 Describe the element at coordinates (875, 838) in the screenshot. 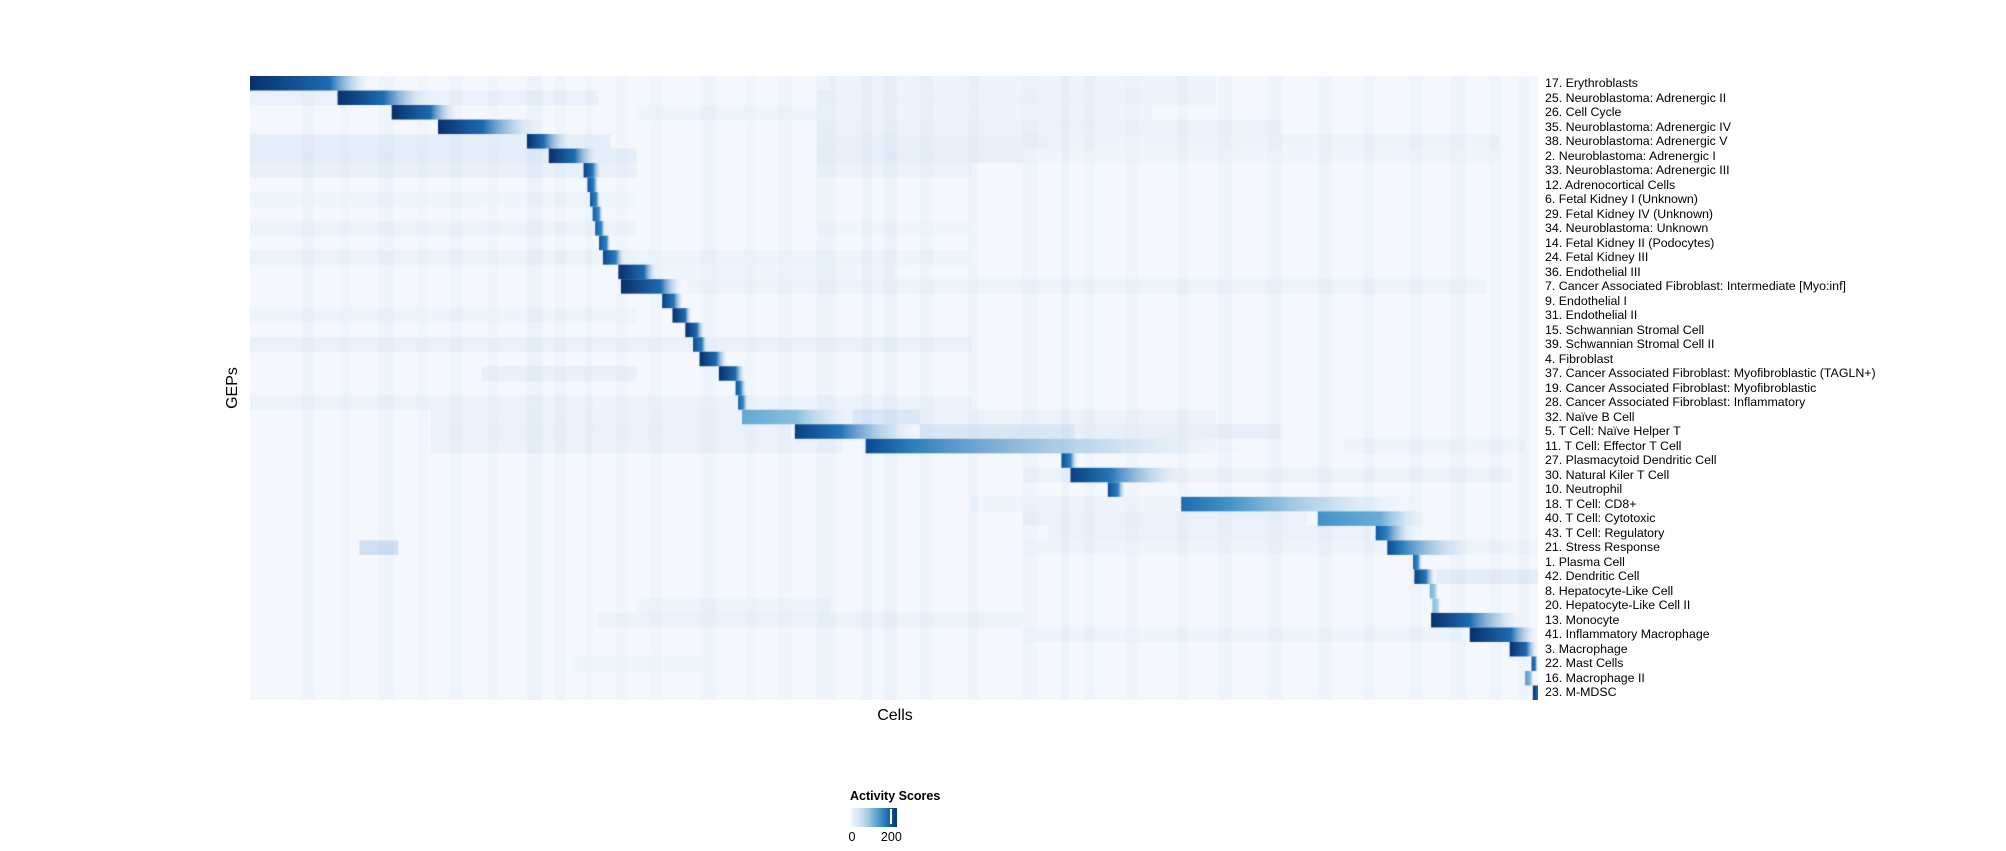

I see `legend-tick-labels: 0 200` at that location.